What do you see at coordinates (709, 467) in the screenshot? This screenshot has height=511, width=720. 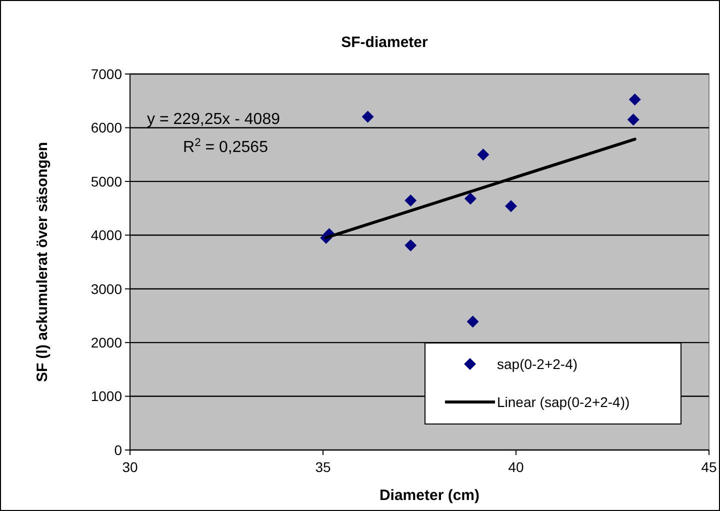 I see `x-tick-label: 45` at bounding box center [709, 467].